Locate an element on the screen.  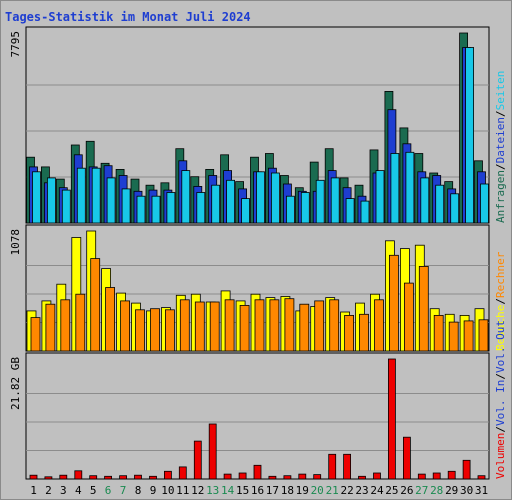
x-tick-label: 29 is located at coordinates (451, 490).